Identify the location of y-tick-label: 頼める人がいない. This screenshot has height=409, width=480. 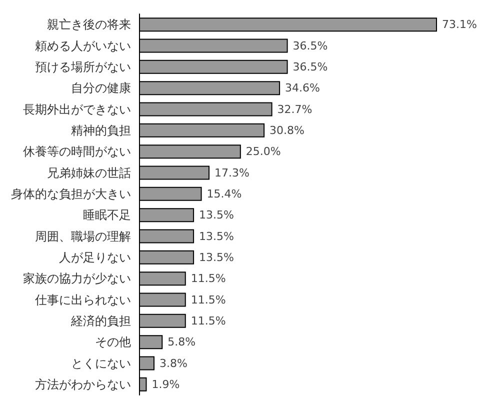
(83, 45).